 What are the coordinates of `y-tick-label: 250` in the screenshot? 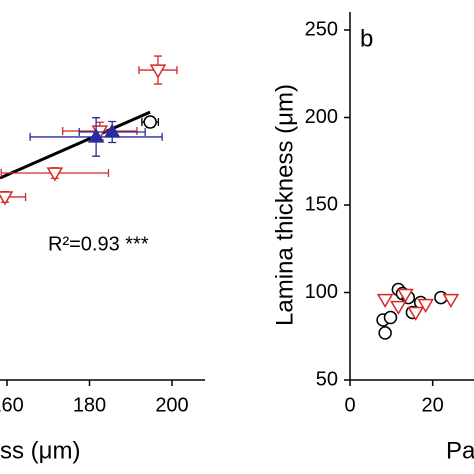 It's located at (321, 29).